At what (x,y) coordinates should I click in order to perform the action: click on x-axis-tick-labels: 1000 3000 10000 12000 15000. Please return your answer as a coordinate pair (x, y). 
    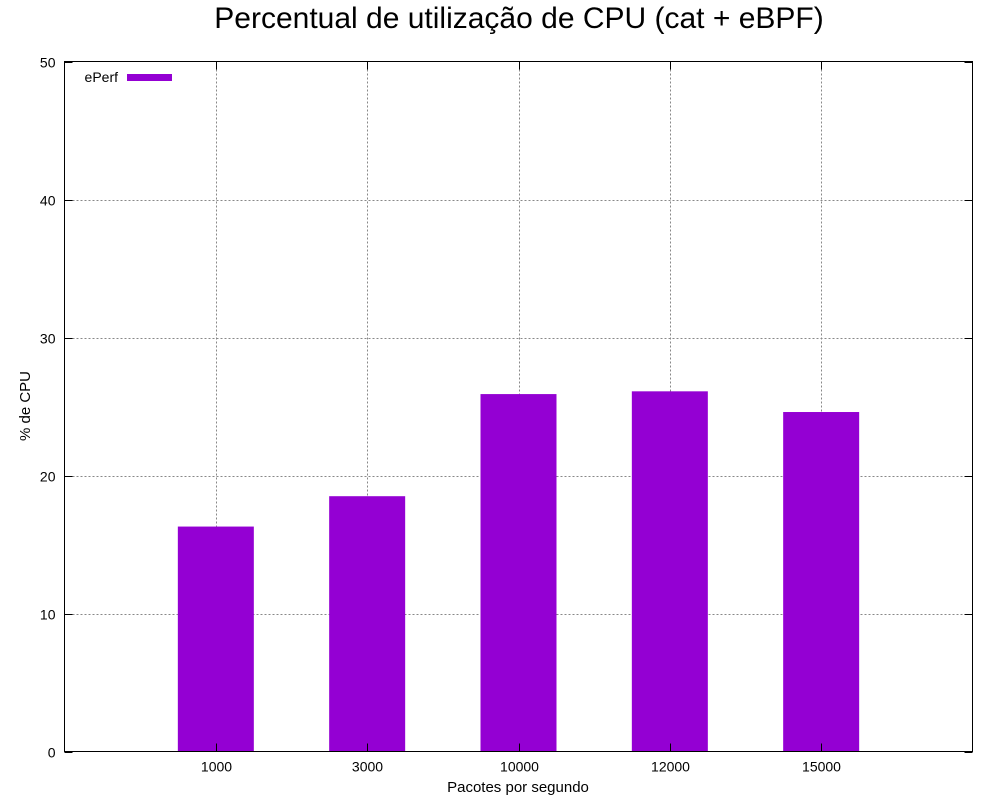
    Looking at the image, I should click on (521, 767).